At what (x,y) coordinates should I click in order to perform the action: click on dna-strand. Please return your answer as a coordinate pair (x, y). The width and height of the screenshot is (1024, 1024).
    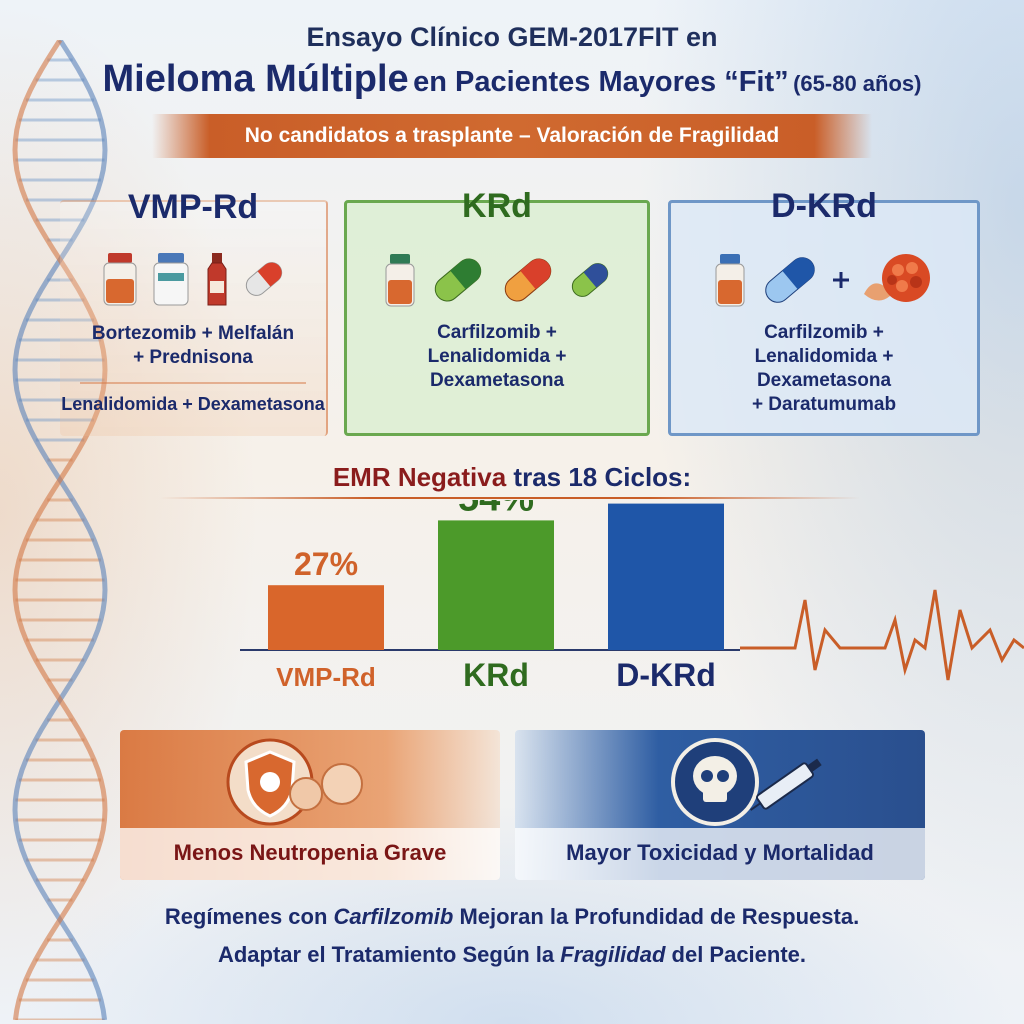
    Looking at the image, I should click on (60, 530).